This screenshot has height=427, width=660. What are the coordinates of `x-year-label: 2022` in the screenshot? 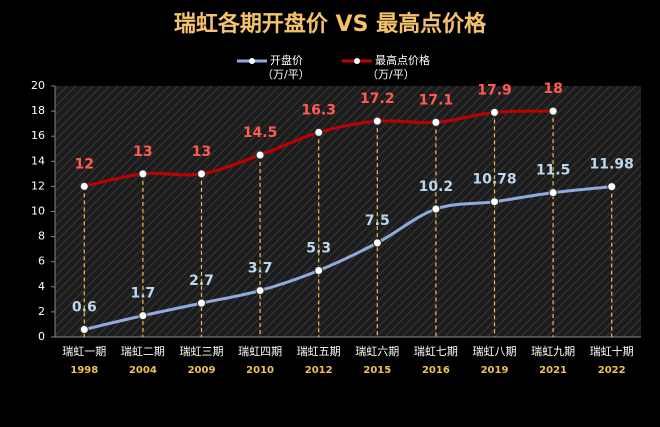 It's located at (612, 370).